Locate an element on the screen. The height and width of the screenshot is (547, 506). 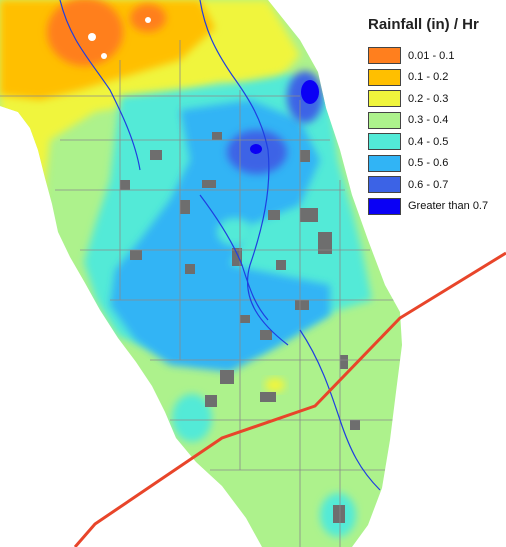
legend-item: 0.6 - 0.7 is located at coordinates (436, 185).